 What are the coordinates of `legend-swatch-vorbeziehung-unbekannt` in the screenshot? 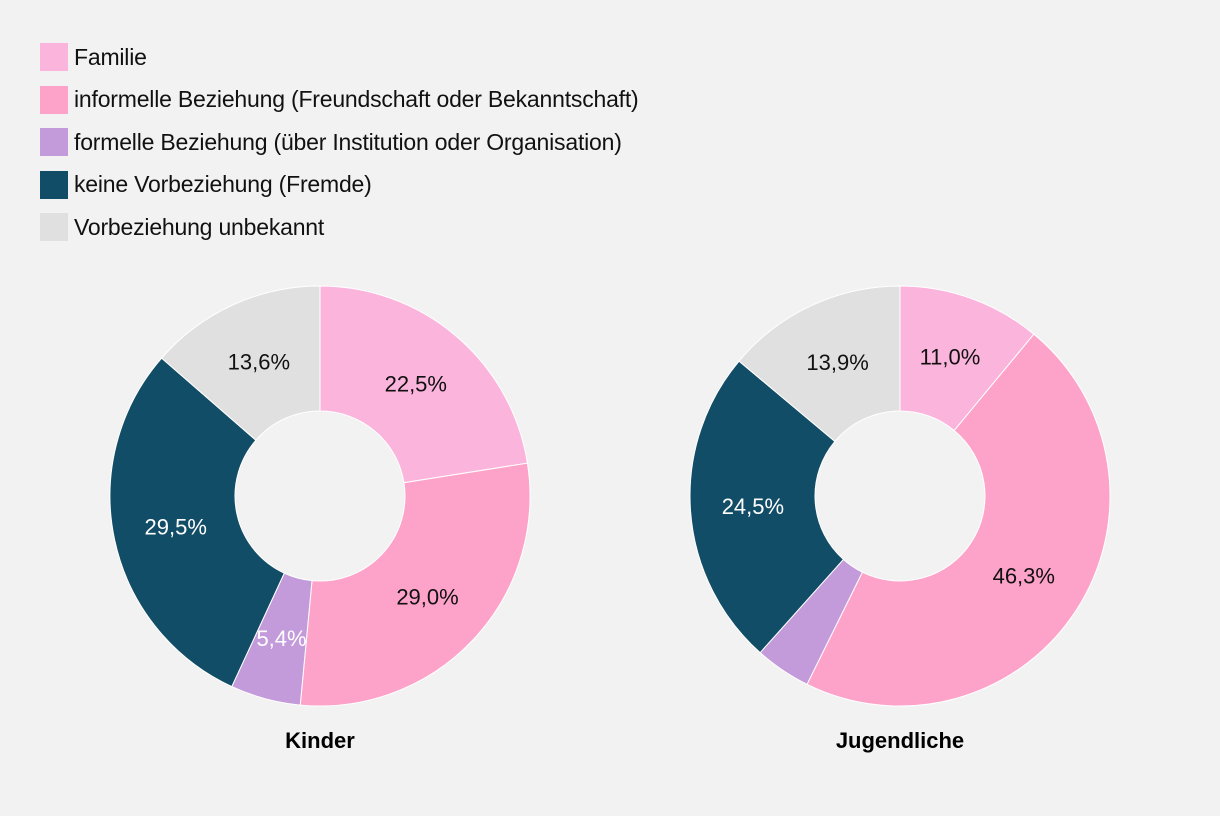 It's located at (54, 227).